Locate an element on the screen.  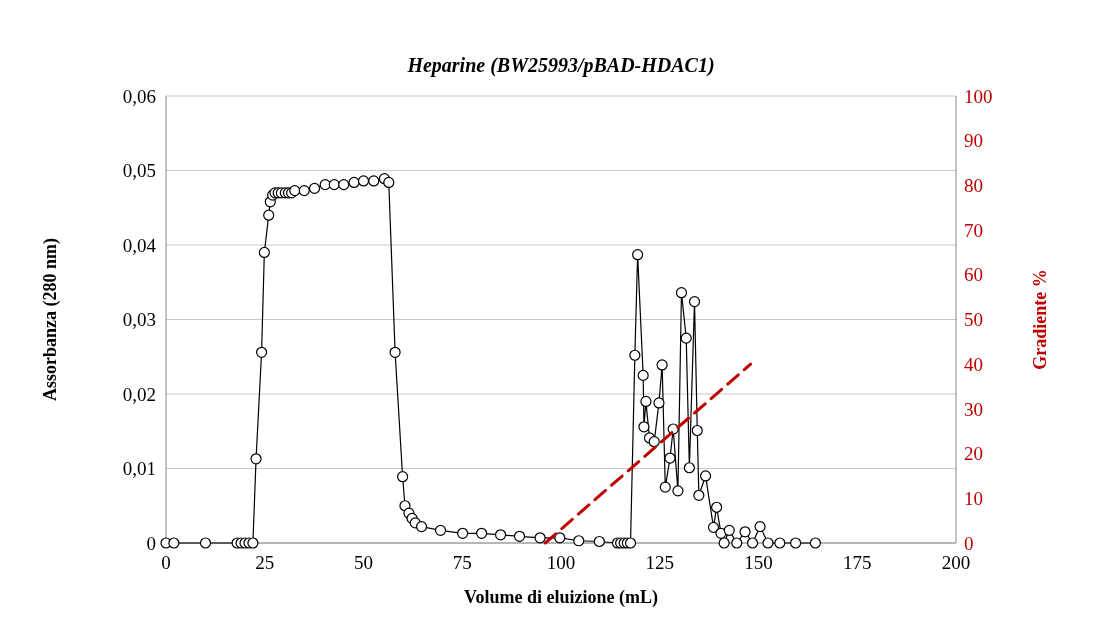
y-tick-label: 0,04 is located at coordinates (139, 245).